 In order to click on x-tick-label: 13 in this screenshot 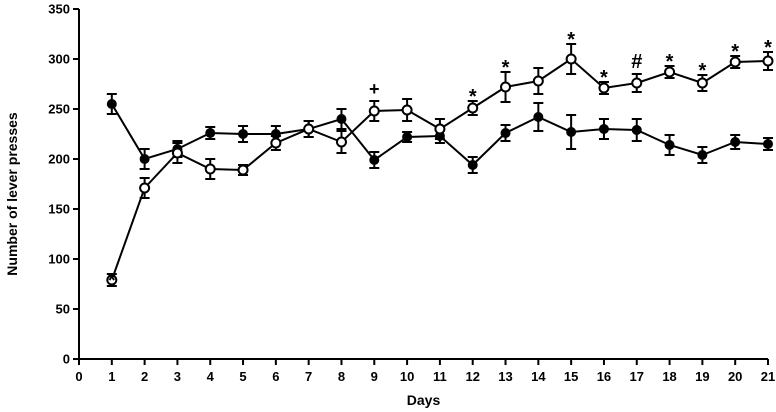, I will do `click(505, 376)`.